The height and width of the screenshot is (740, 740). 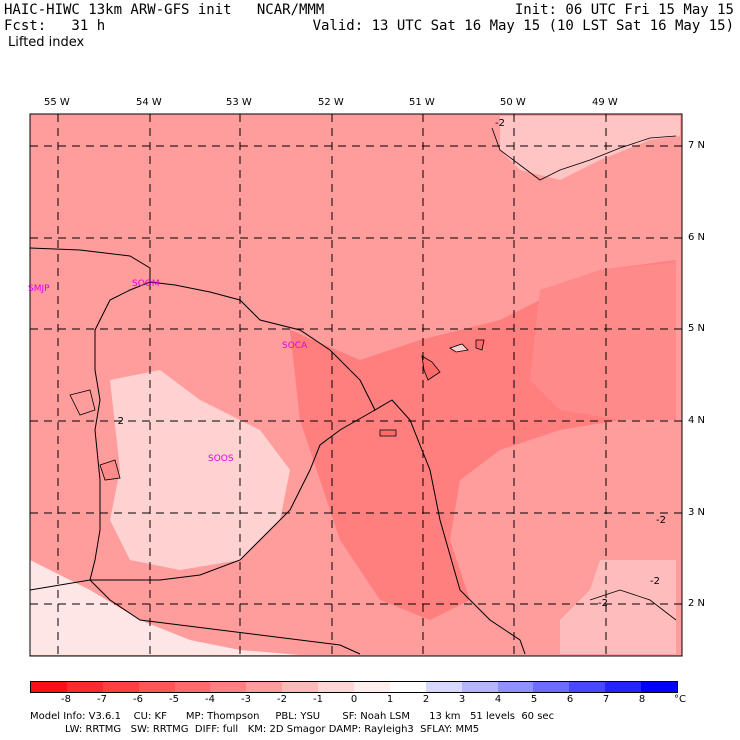 What do you see at coordinates (462, 699) in the screenshot?
I see `colorbar-tick-label: 3` at bounding box center [462, 699].